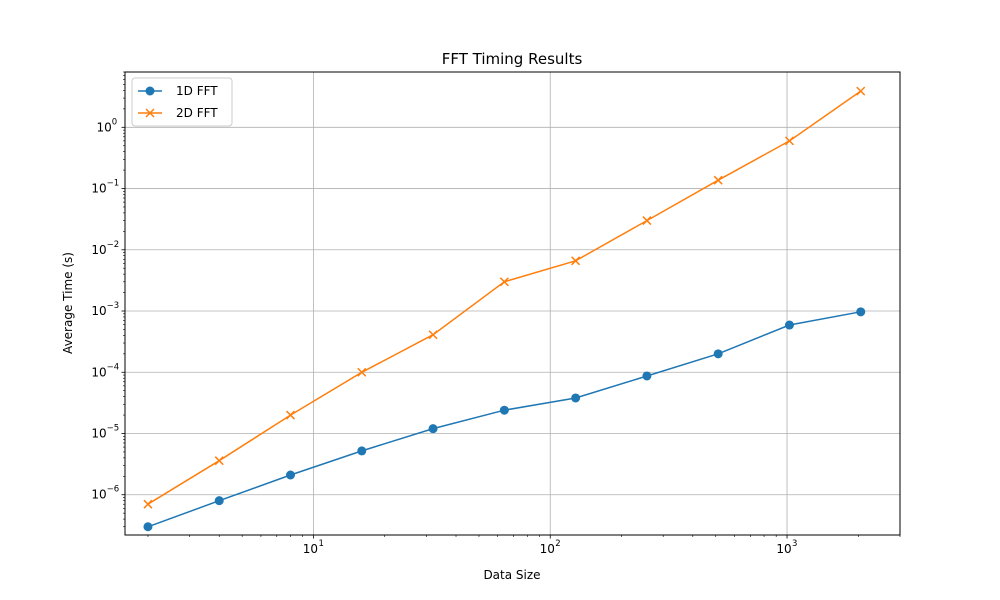  Describe the element at coordinates (150, 91) in the screenshot. I see `legend-marker-1d-fft` at that location.